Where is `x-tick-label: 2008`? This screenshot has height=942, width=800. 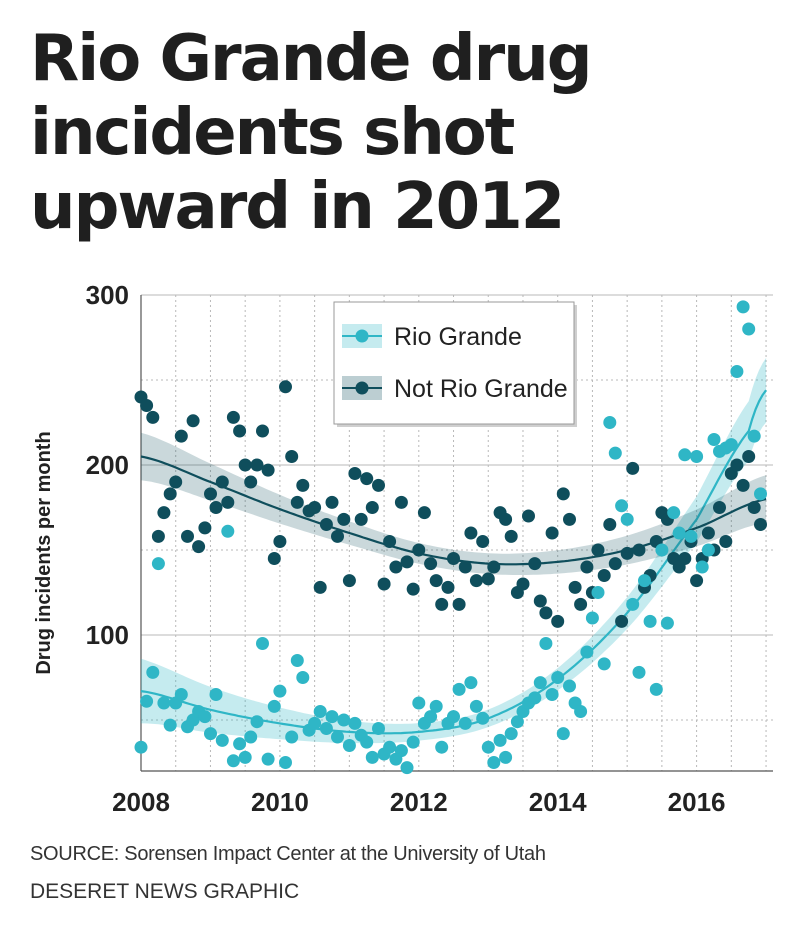 x-tick-label: 2008 is located at coordinates (141, 802).